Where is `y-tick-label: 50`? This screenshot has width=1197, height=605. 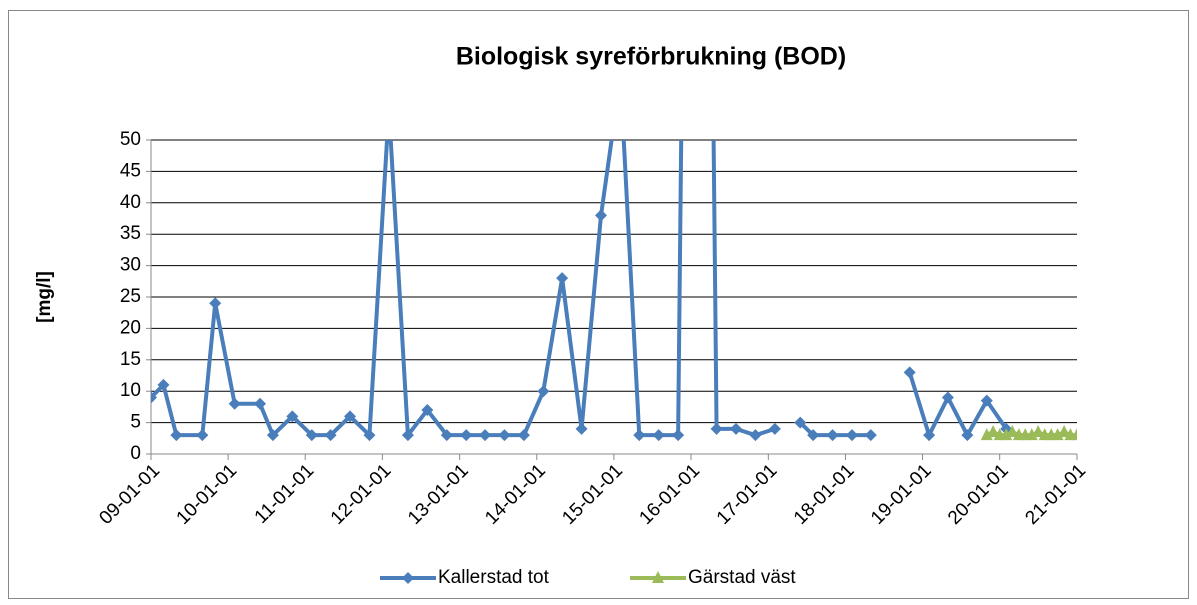
y-tick-label: 50 is located at coordinates (130, 139).